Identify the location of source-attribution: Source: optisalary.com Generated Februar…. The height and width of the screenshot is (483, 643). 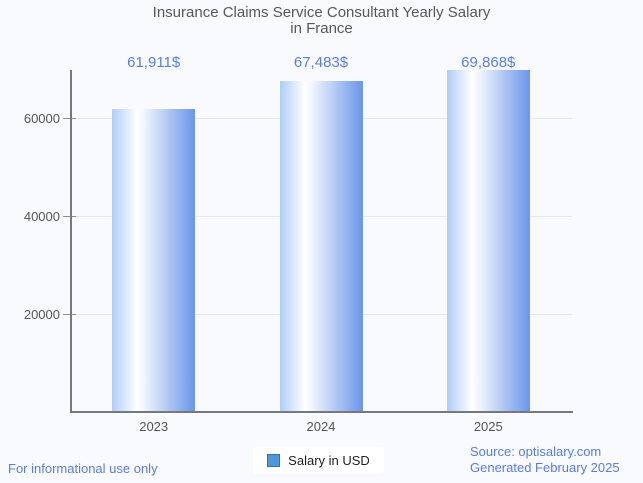
(545, 460).